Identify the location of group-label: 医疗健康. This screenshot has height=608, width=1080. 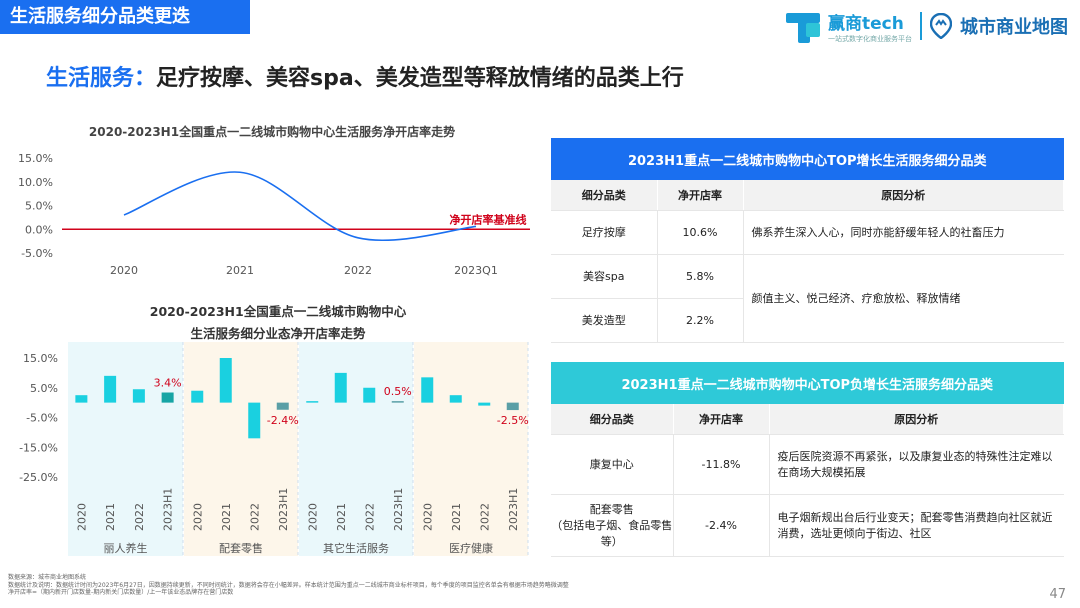
(471, 548).